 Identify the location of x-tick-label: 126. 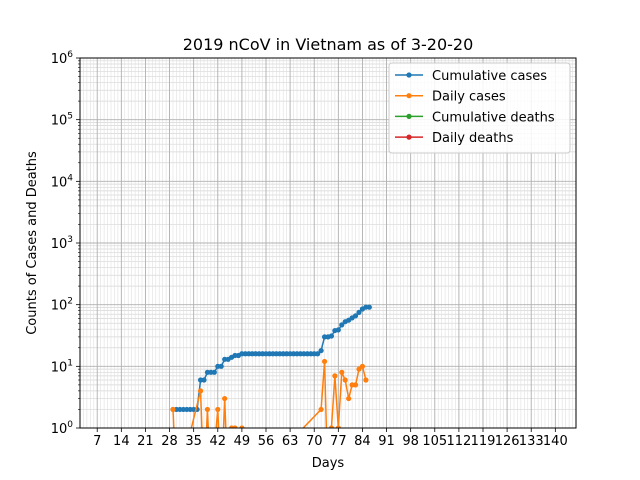
(507, 441).